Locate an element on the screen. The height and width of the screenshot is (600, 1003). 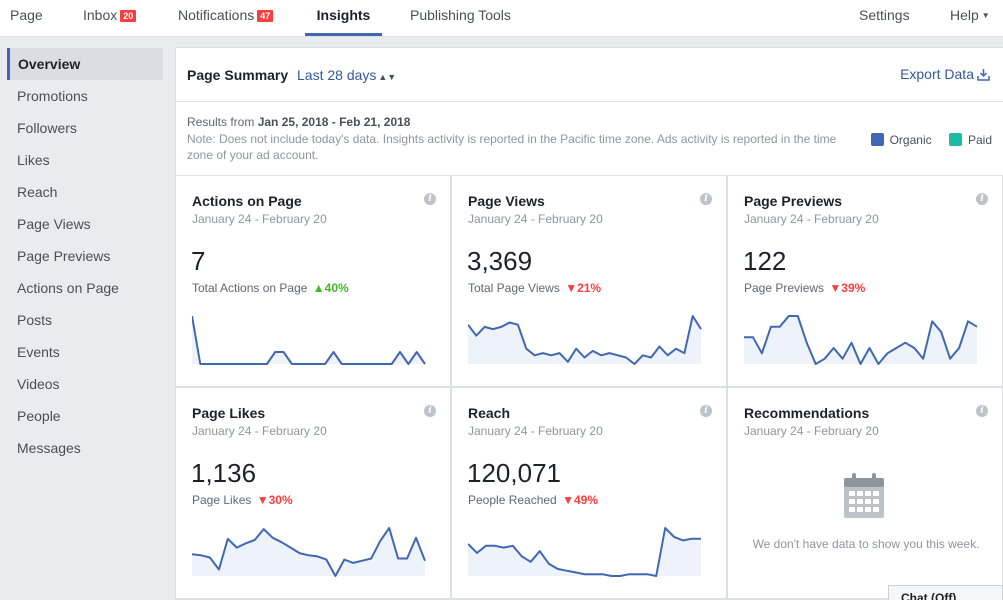
export-data-button: Export Data is located at coordinates (945, 74).